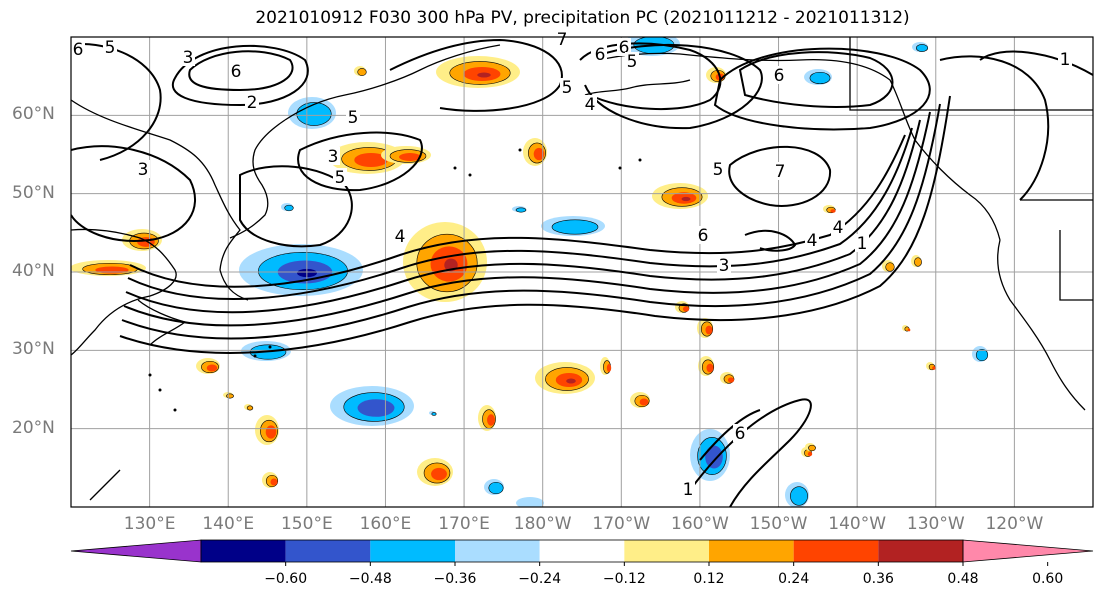 The image size is (1105, 601). I want to click on colorbar-tick-label: −0.24, so click(540, 579).